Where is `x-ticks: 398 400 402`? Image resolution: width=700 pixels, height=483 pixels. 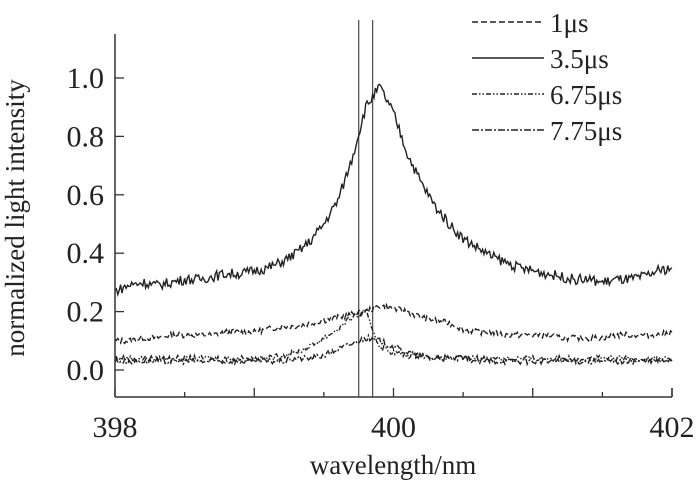
x-ticks: 398 400 402 is located at coordinates (394, 416).